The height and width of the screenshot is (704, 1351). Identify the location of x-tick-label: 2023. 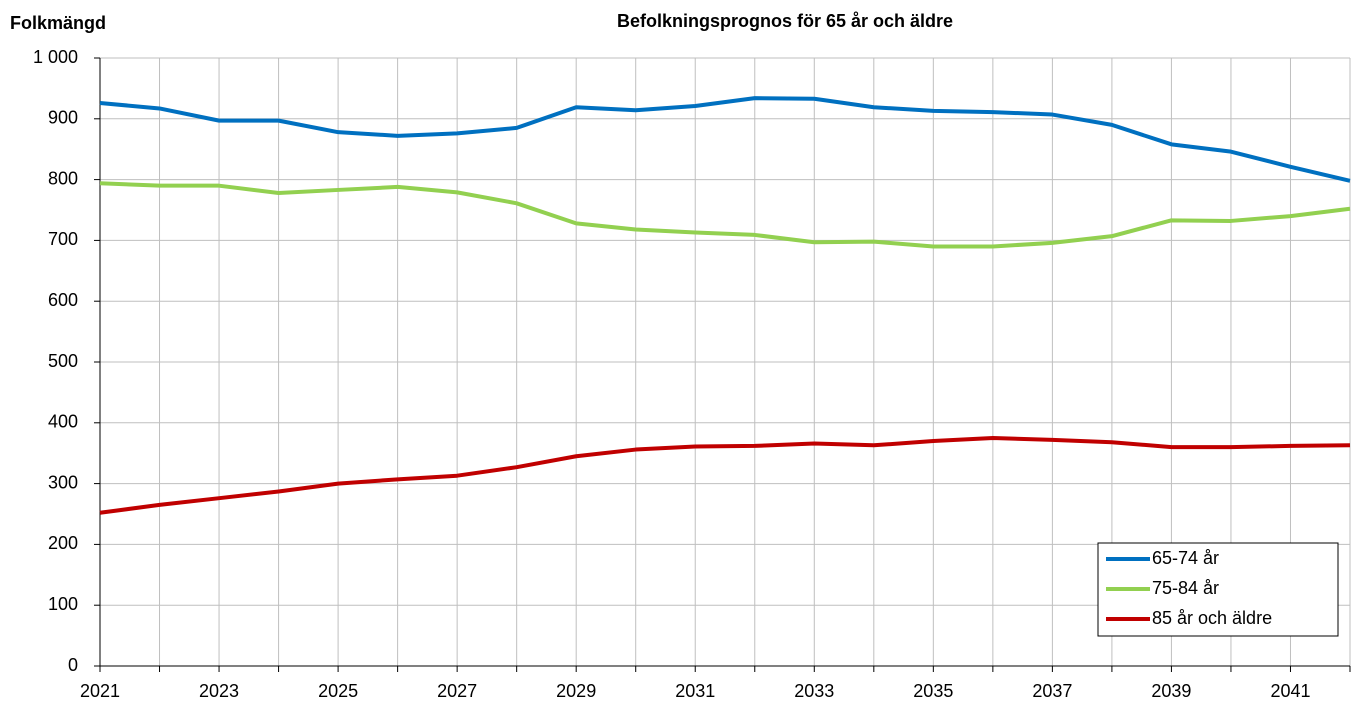
(219, 691).